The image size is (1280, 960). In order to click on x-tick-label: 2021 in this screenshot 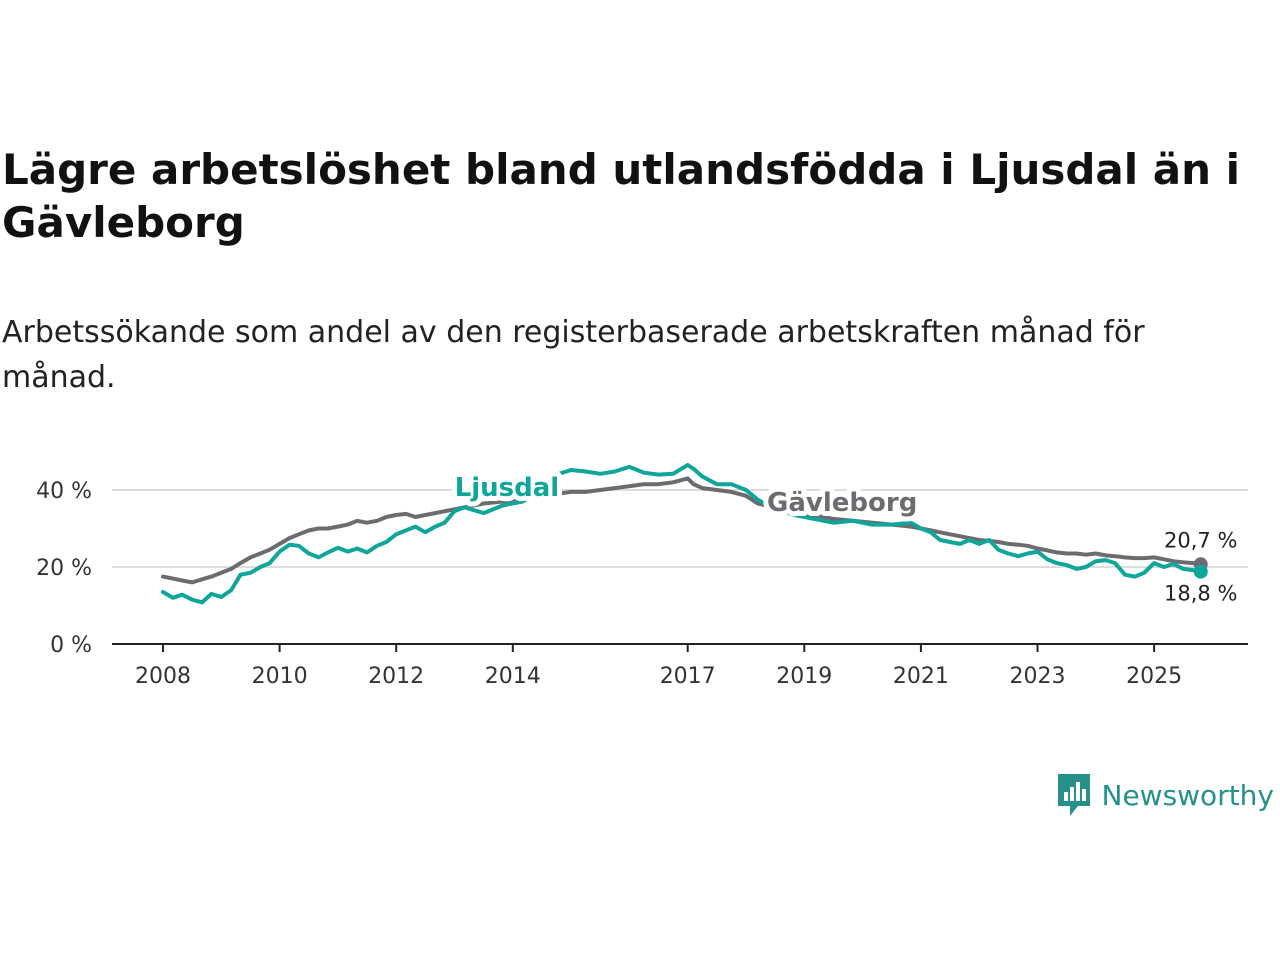, I will do `click(921, 676)`.